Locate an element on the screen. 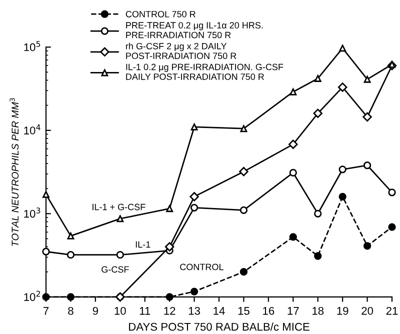  x-tick-label: 21 is located at coordinates (392, 310).